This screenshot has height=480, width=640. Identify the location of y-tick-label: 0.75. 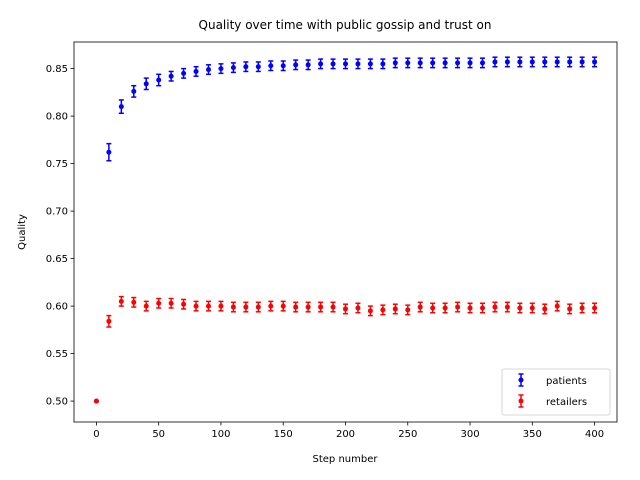
(57, 164).